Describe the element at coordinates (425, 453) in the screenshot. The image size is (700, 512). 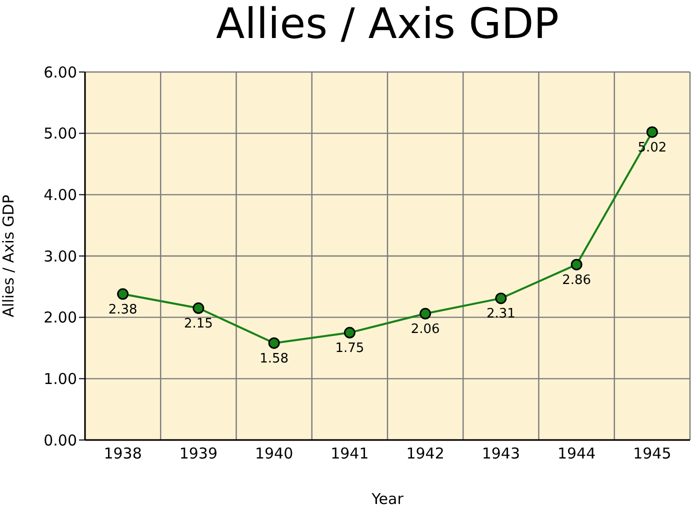
I see `x-tick-label: 1942` at that location.